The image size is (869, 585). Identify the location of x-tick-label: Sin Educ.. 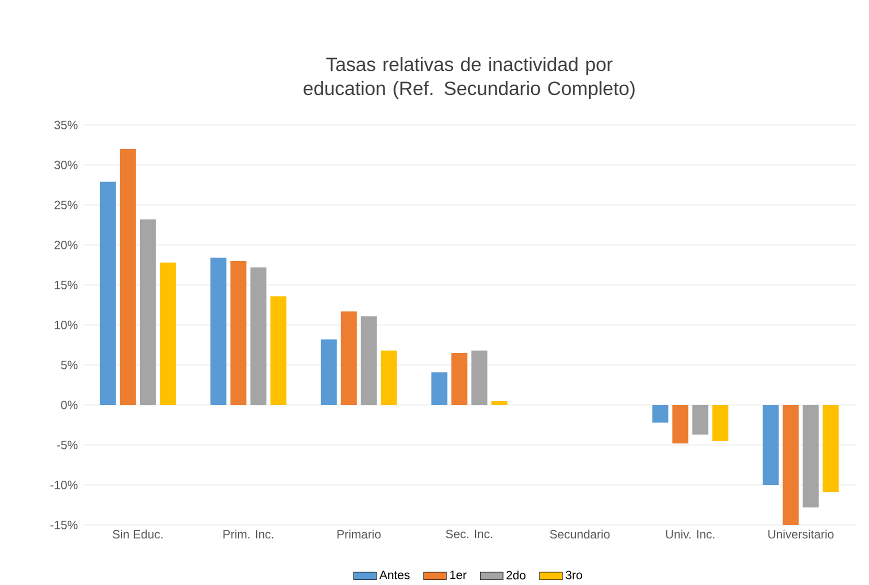
(137, 534).